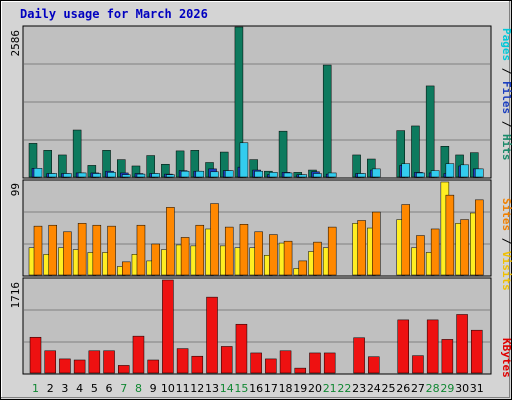  I want to click on legend-part: Visits, so click(506, 271).